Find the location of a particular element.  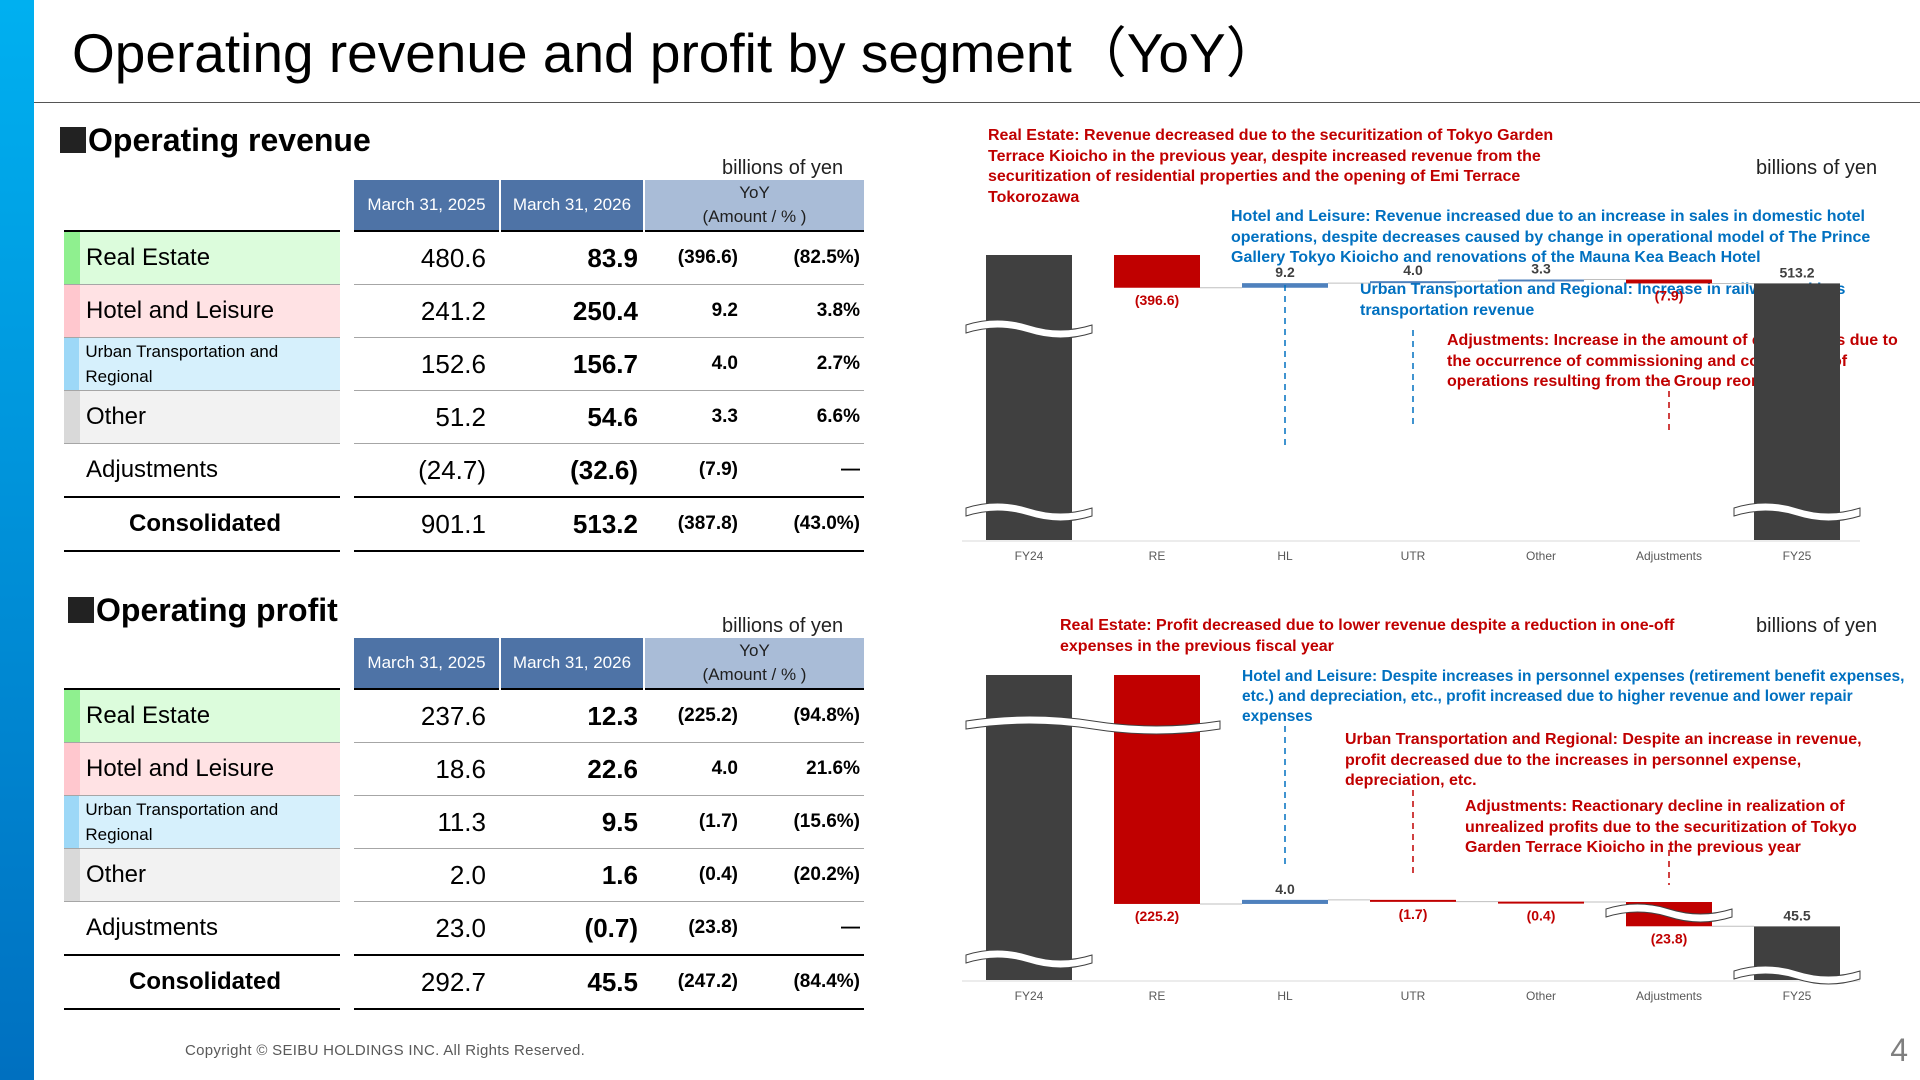

yoy-percent: (15.6%) is located at coordinates (804, 822).